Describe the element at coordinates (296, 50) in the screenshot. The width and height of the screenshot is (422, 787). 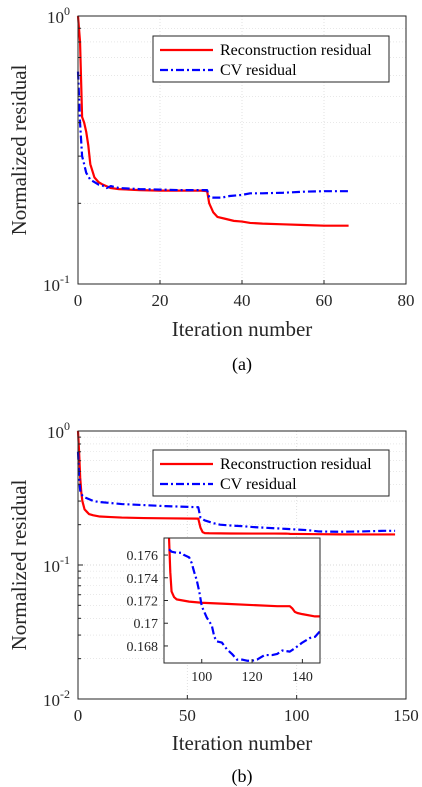
I see `chart-a-legend-recon-label: Reconstruction residual` at that location.